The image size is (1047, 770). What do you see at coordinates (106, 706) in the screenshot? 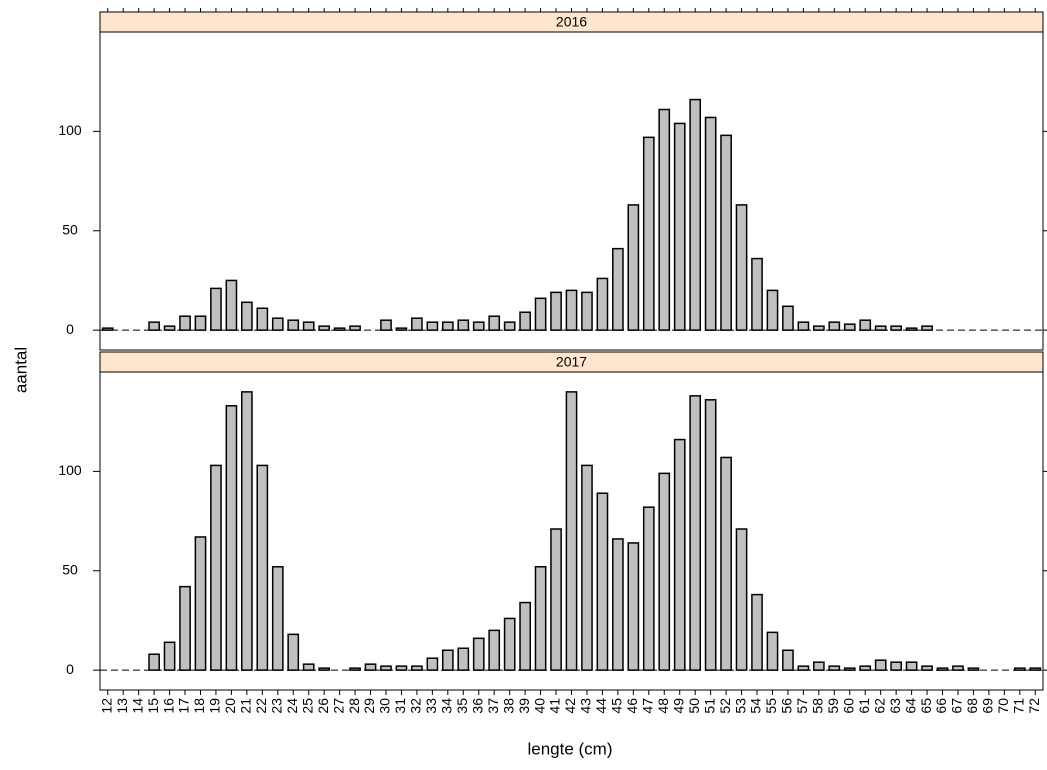
I see `x-tick-label: 12` at bounding box center [106, 706].